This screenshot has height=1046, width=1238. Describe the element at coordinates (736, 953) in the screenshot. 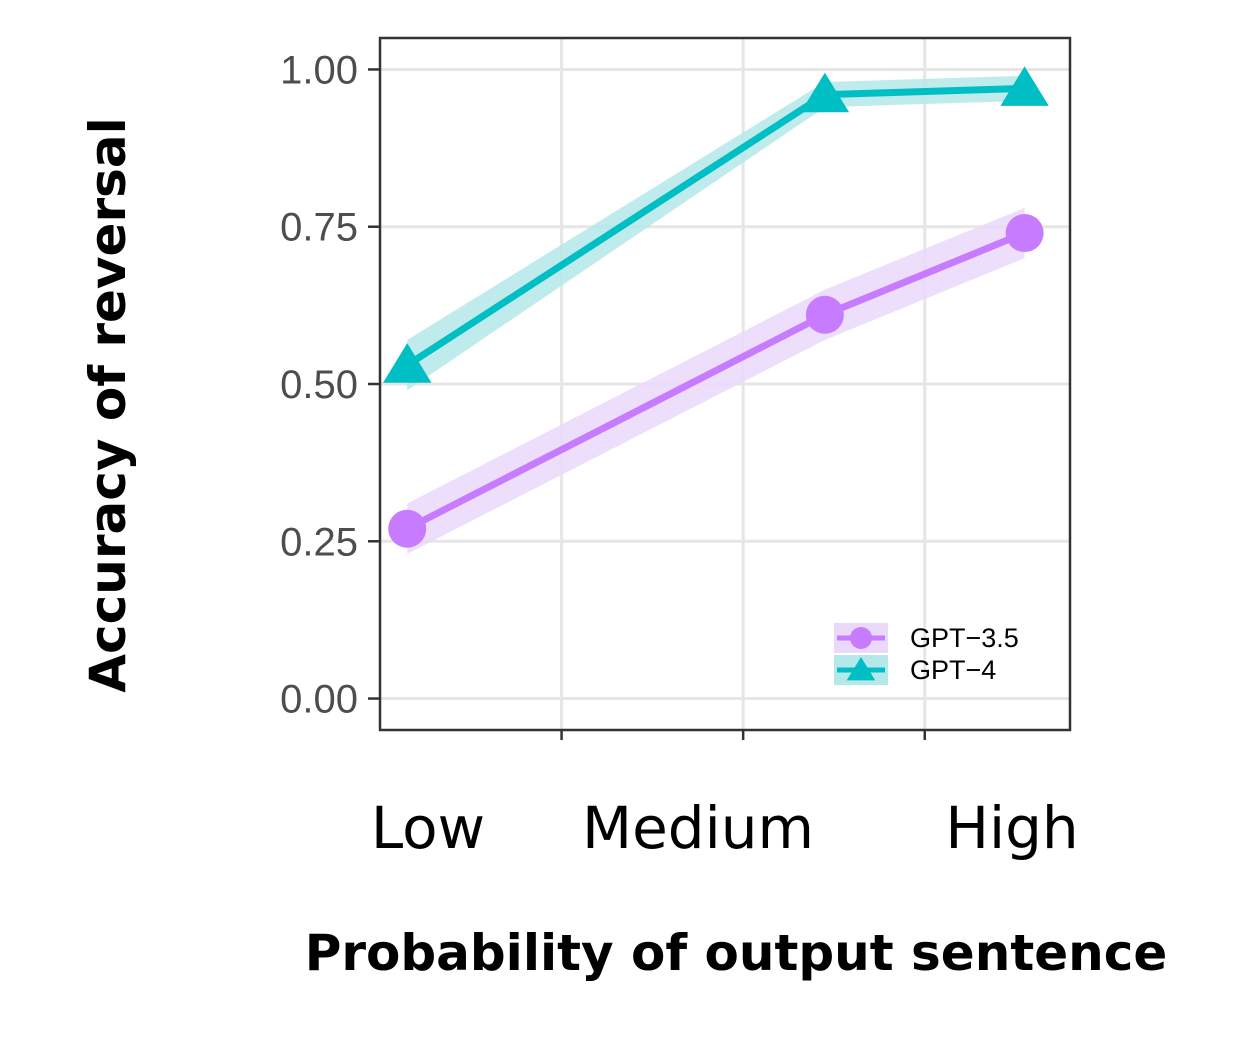

I see `x-axis-title: Probability of output sentence` at that location.